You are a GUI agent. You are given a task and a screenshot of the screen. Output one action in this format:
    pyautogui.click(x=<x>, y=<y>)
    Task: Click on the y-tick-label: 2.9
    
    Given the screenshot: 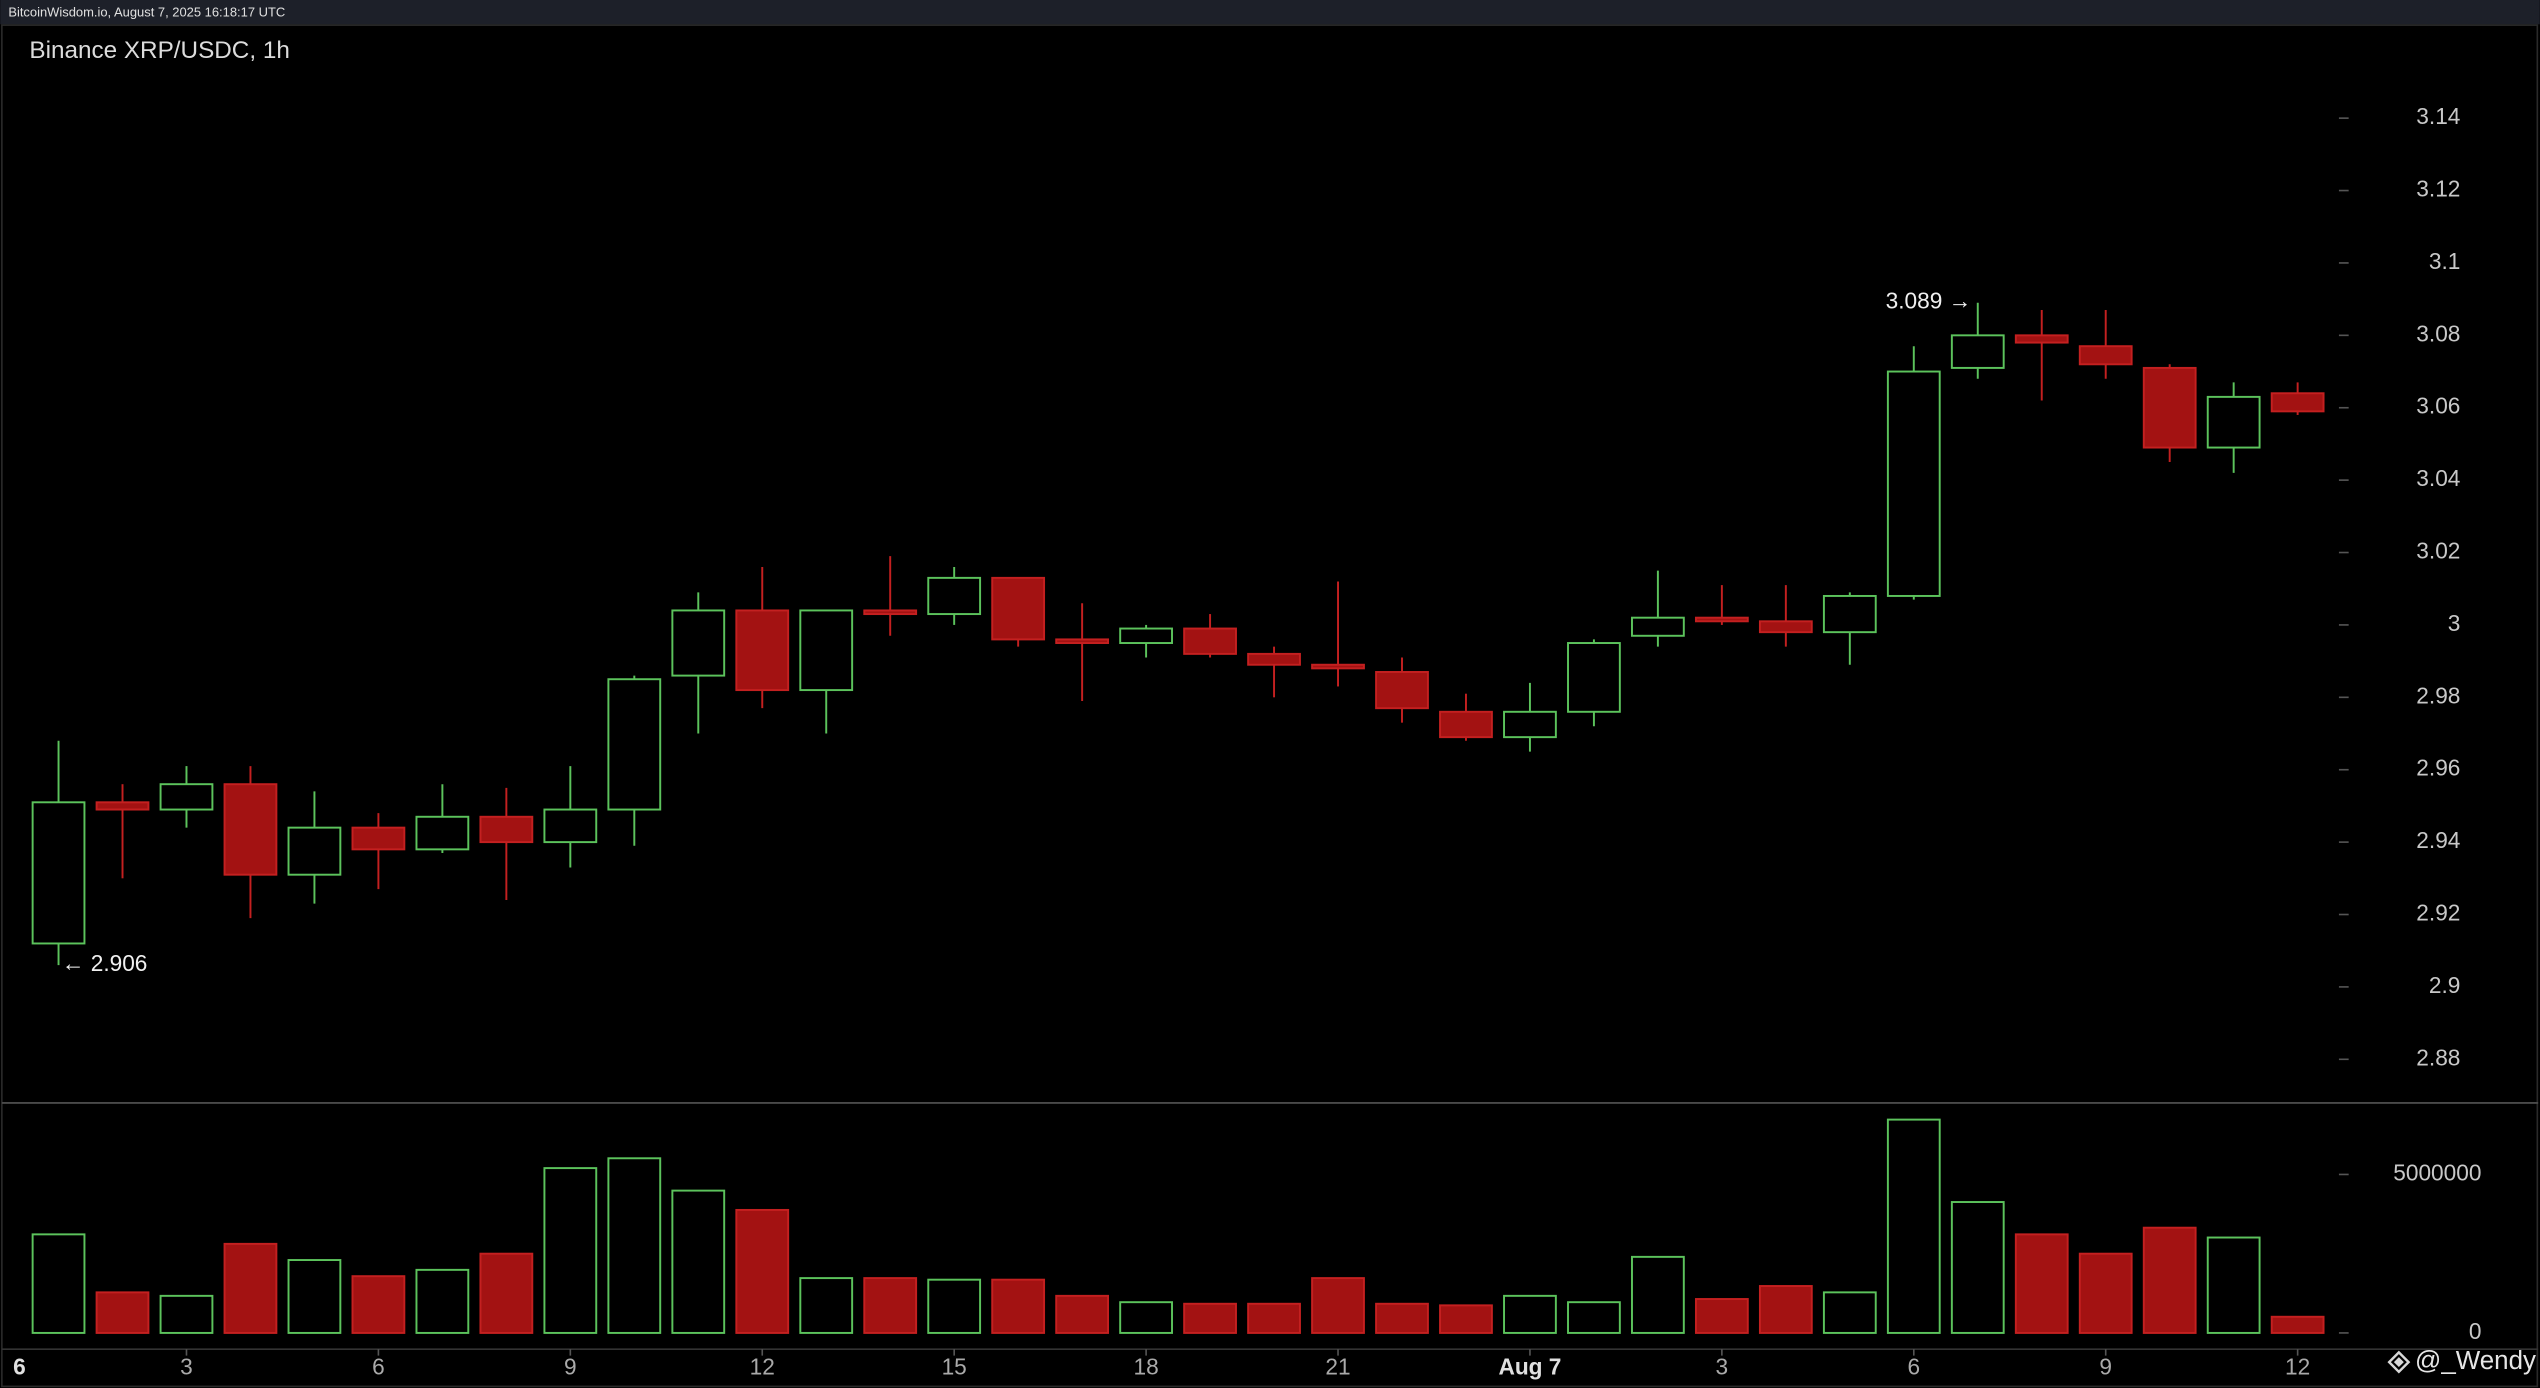 What is the action you would take?
    pyautogui.click(x=2445, y=985)
    